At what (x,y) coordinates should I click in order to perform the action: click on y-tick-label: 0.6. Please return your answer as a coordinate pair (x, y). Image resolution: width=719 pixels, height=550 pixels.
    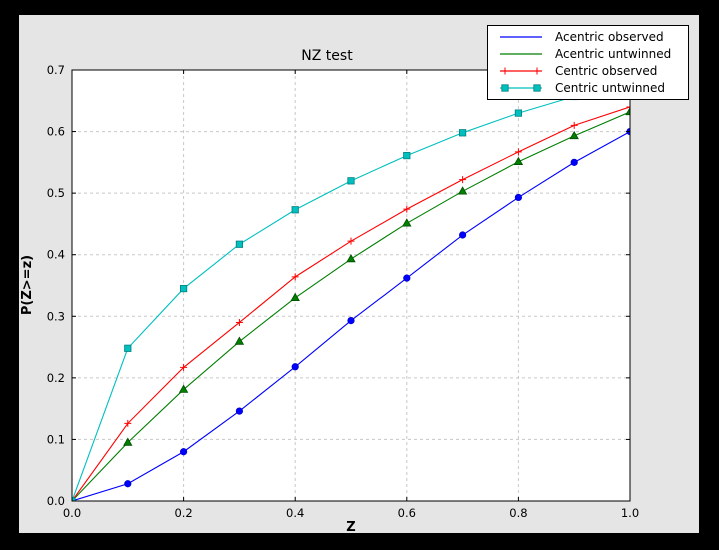
    Looking at the image, I should click on (56, 132).